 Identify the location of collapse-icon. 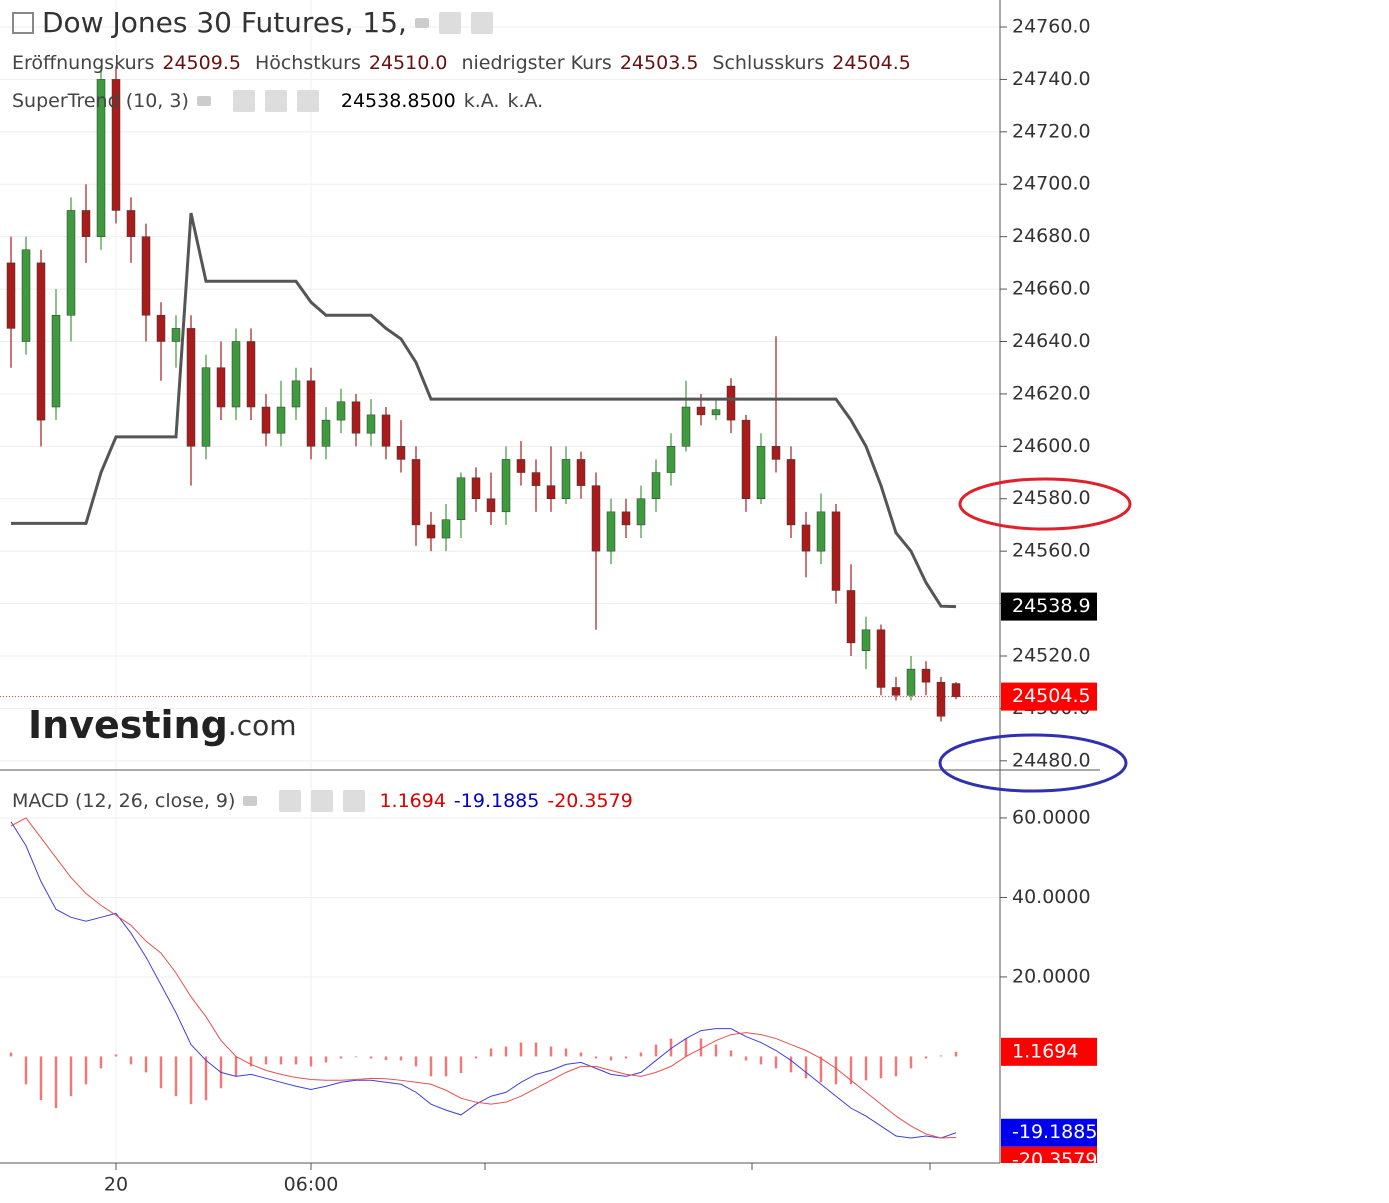
(23, 22).